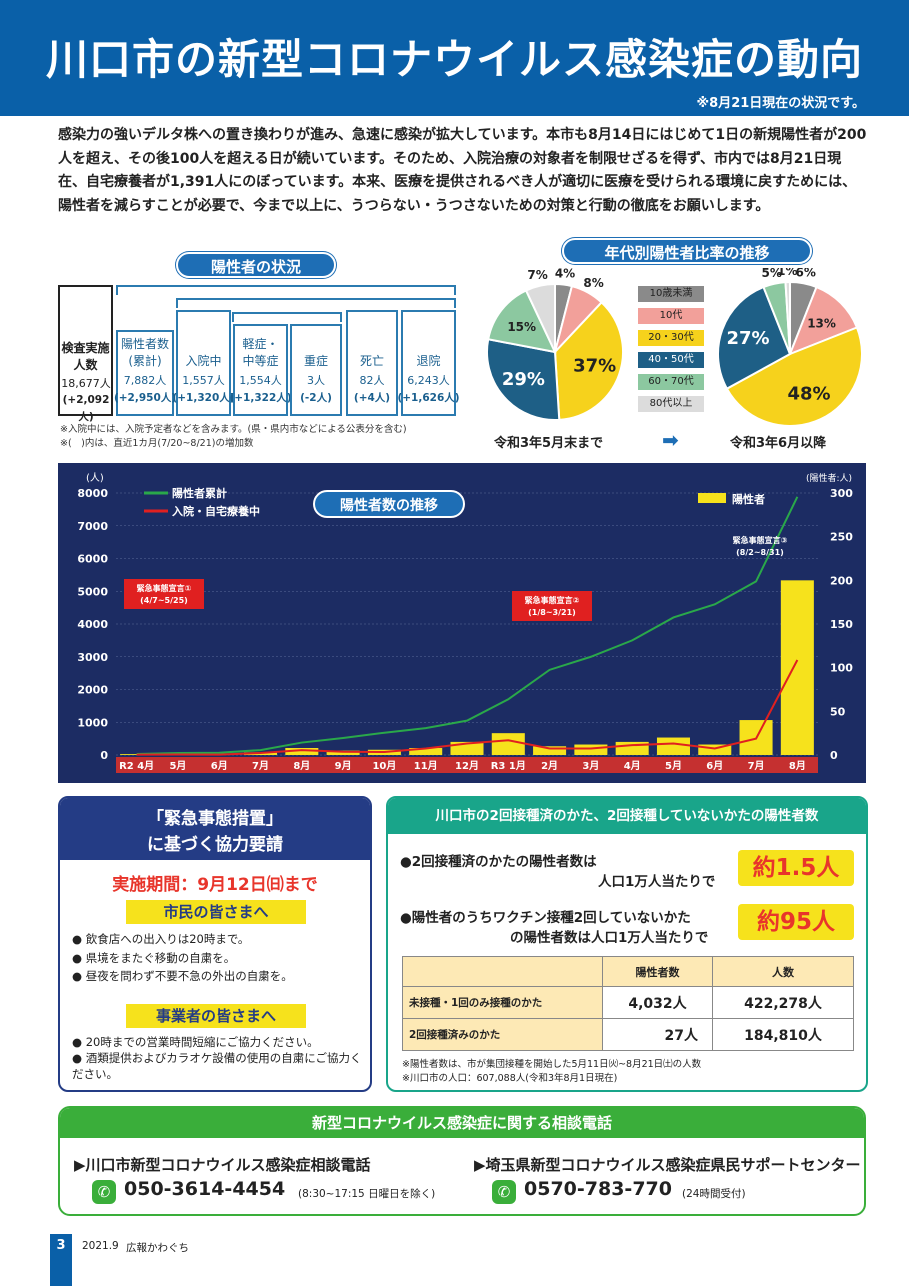 This screenshot has width=909, height=1286. Describe the element at coordinates (86, 408) in the screenshot. I see `tests-delta: (+2,092人)` at that location.